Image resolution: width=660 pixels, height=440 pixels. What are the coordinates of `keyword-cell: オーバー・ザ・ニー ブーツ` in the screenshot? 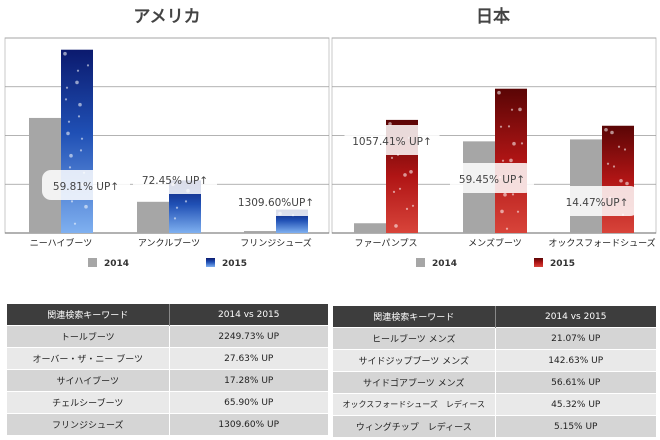 It's located at (88, 358).